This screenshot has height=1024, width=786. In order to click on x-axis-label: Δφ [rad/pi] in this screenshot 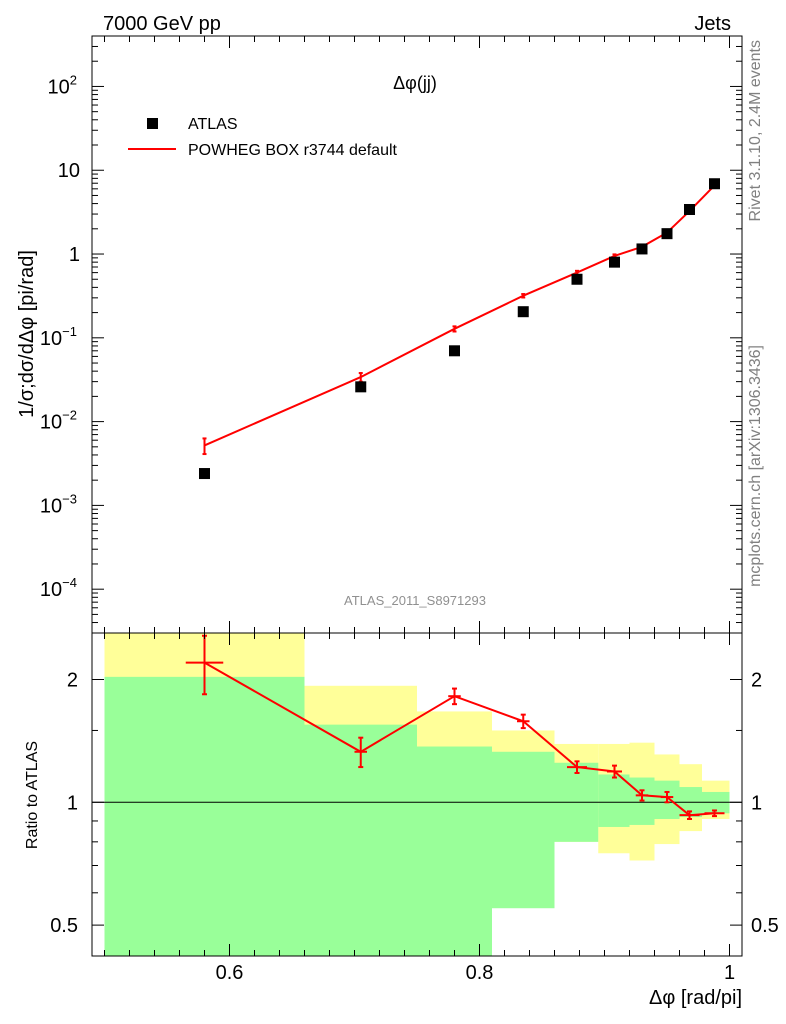, I will do `click(695, 998)`.